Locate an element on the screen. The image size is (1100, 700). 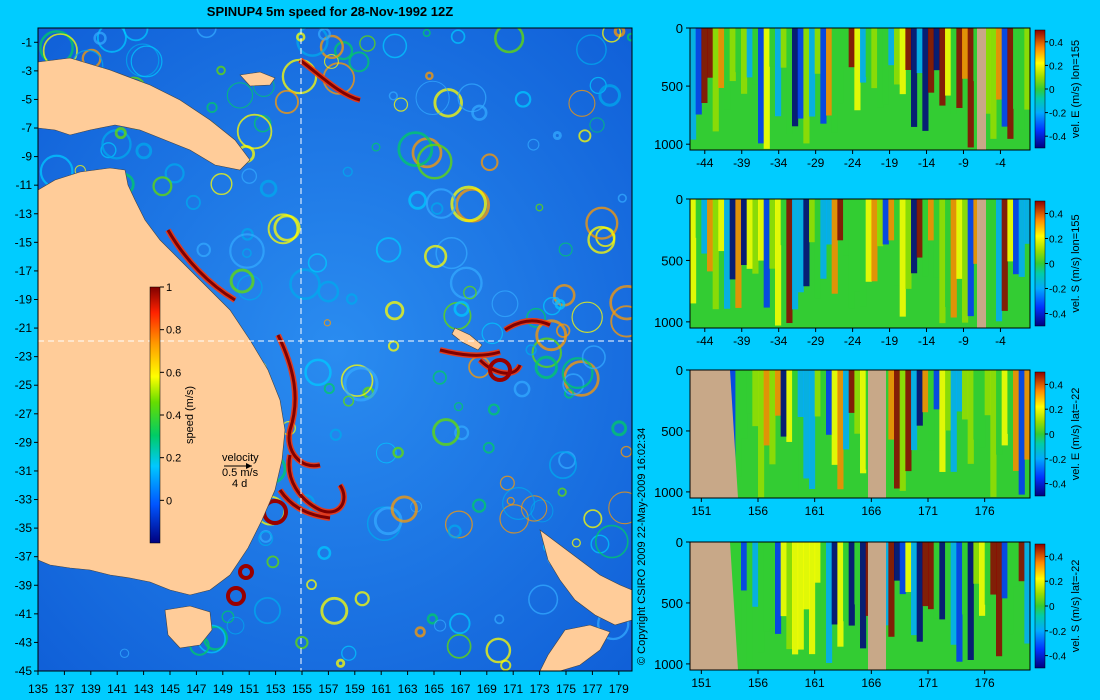
section-x-tick-label: -24 is located at coordinates (853, 341).